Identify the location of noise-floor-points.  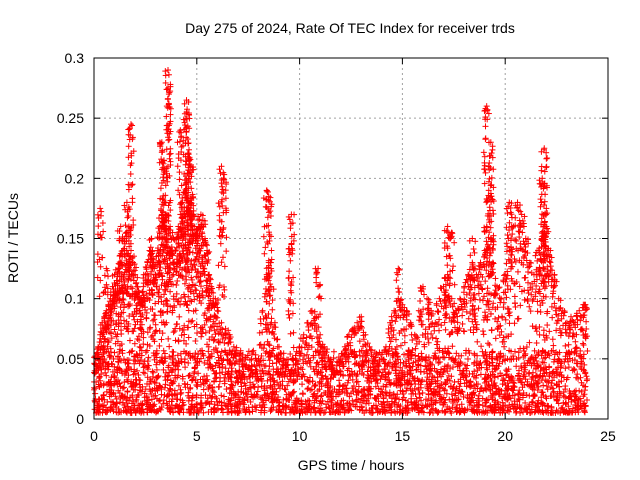
(341, 381).